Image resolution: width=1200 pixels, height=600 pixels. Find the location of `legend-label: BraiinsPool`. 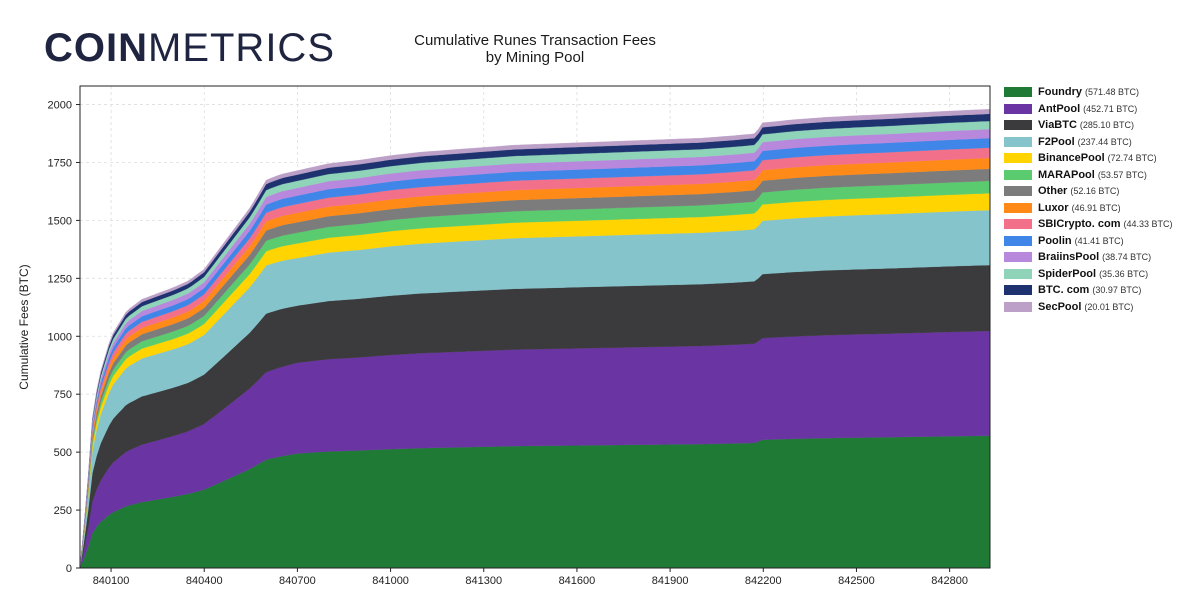

legend-label: BraiinsPool is located at coordinates (1069, 257).